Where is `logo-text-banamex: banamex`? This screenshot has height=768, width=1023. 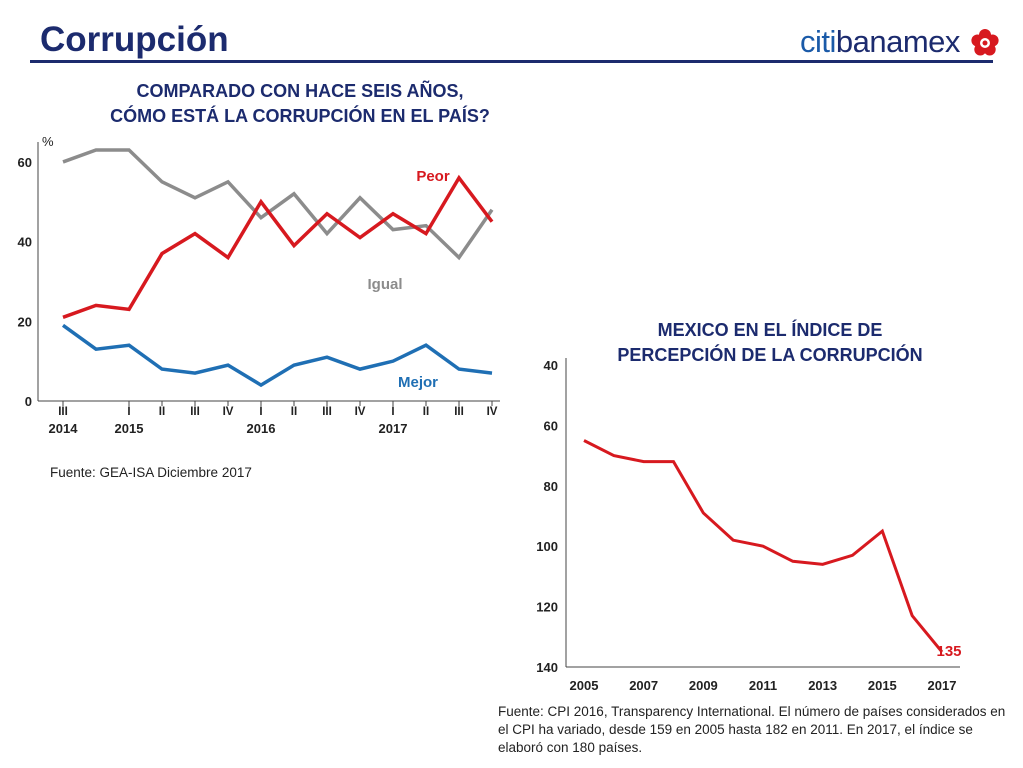
logo-text-banamex: banamex is located at coordinates (898, 41).